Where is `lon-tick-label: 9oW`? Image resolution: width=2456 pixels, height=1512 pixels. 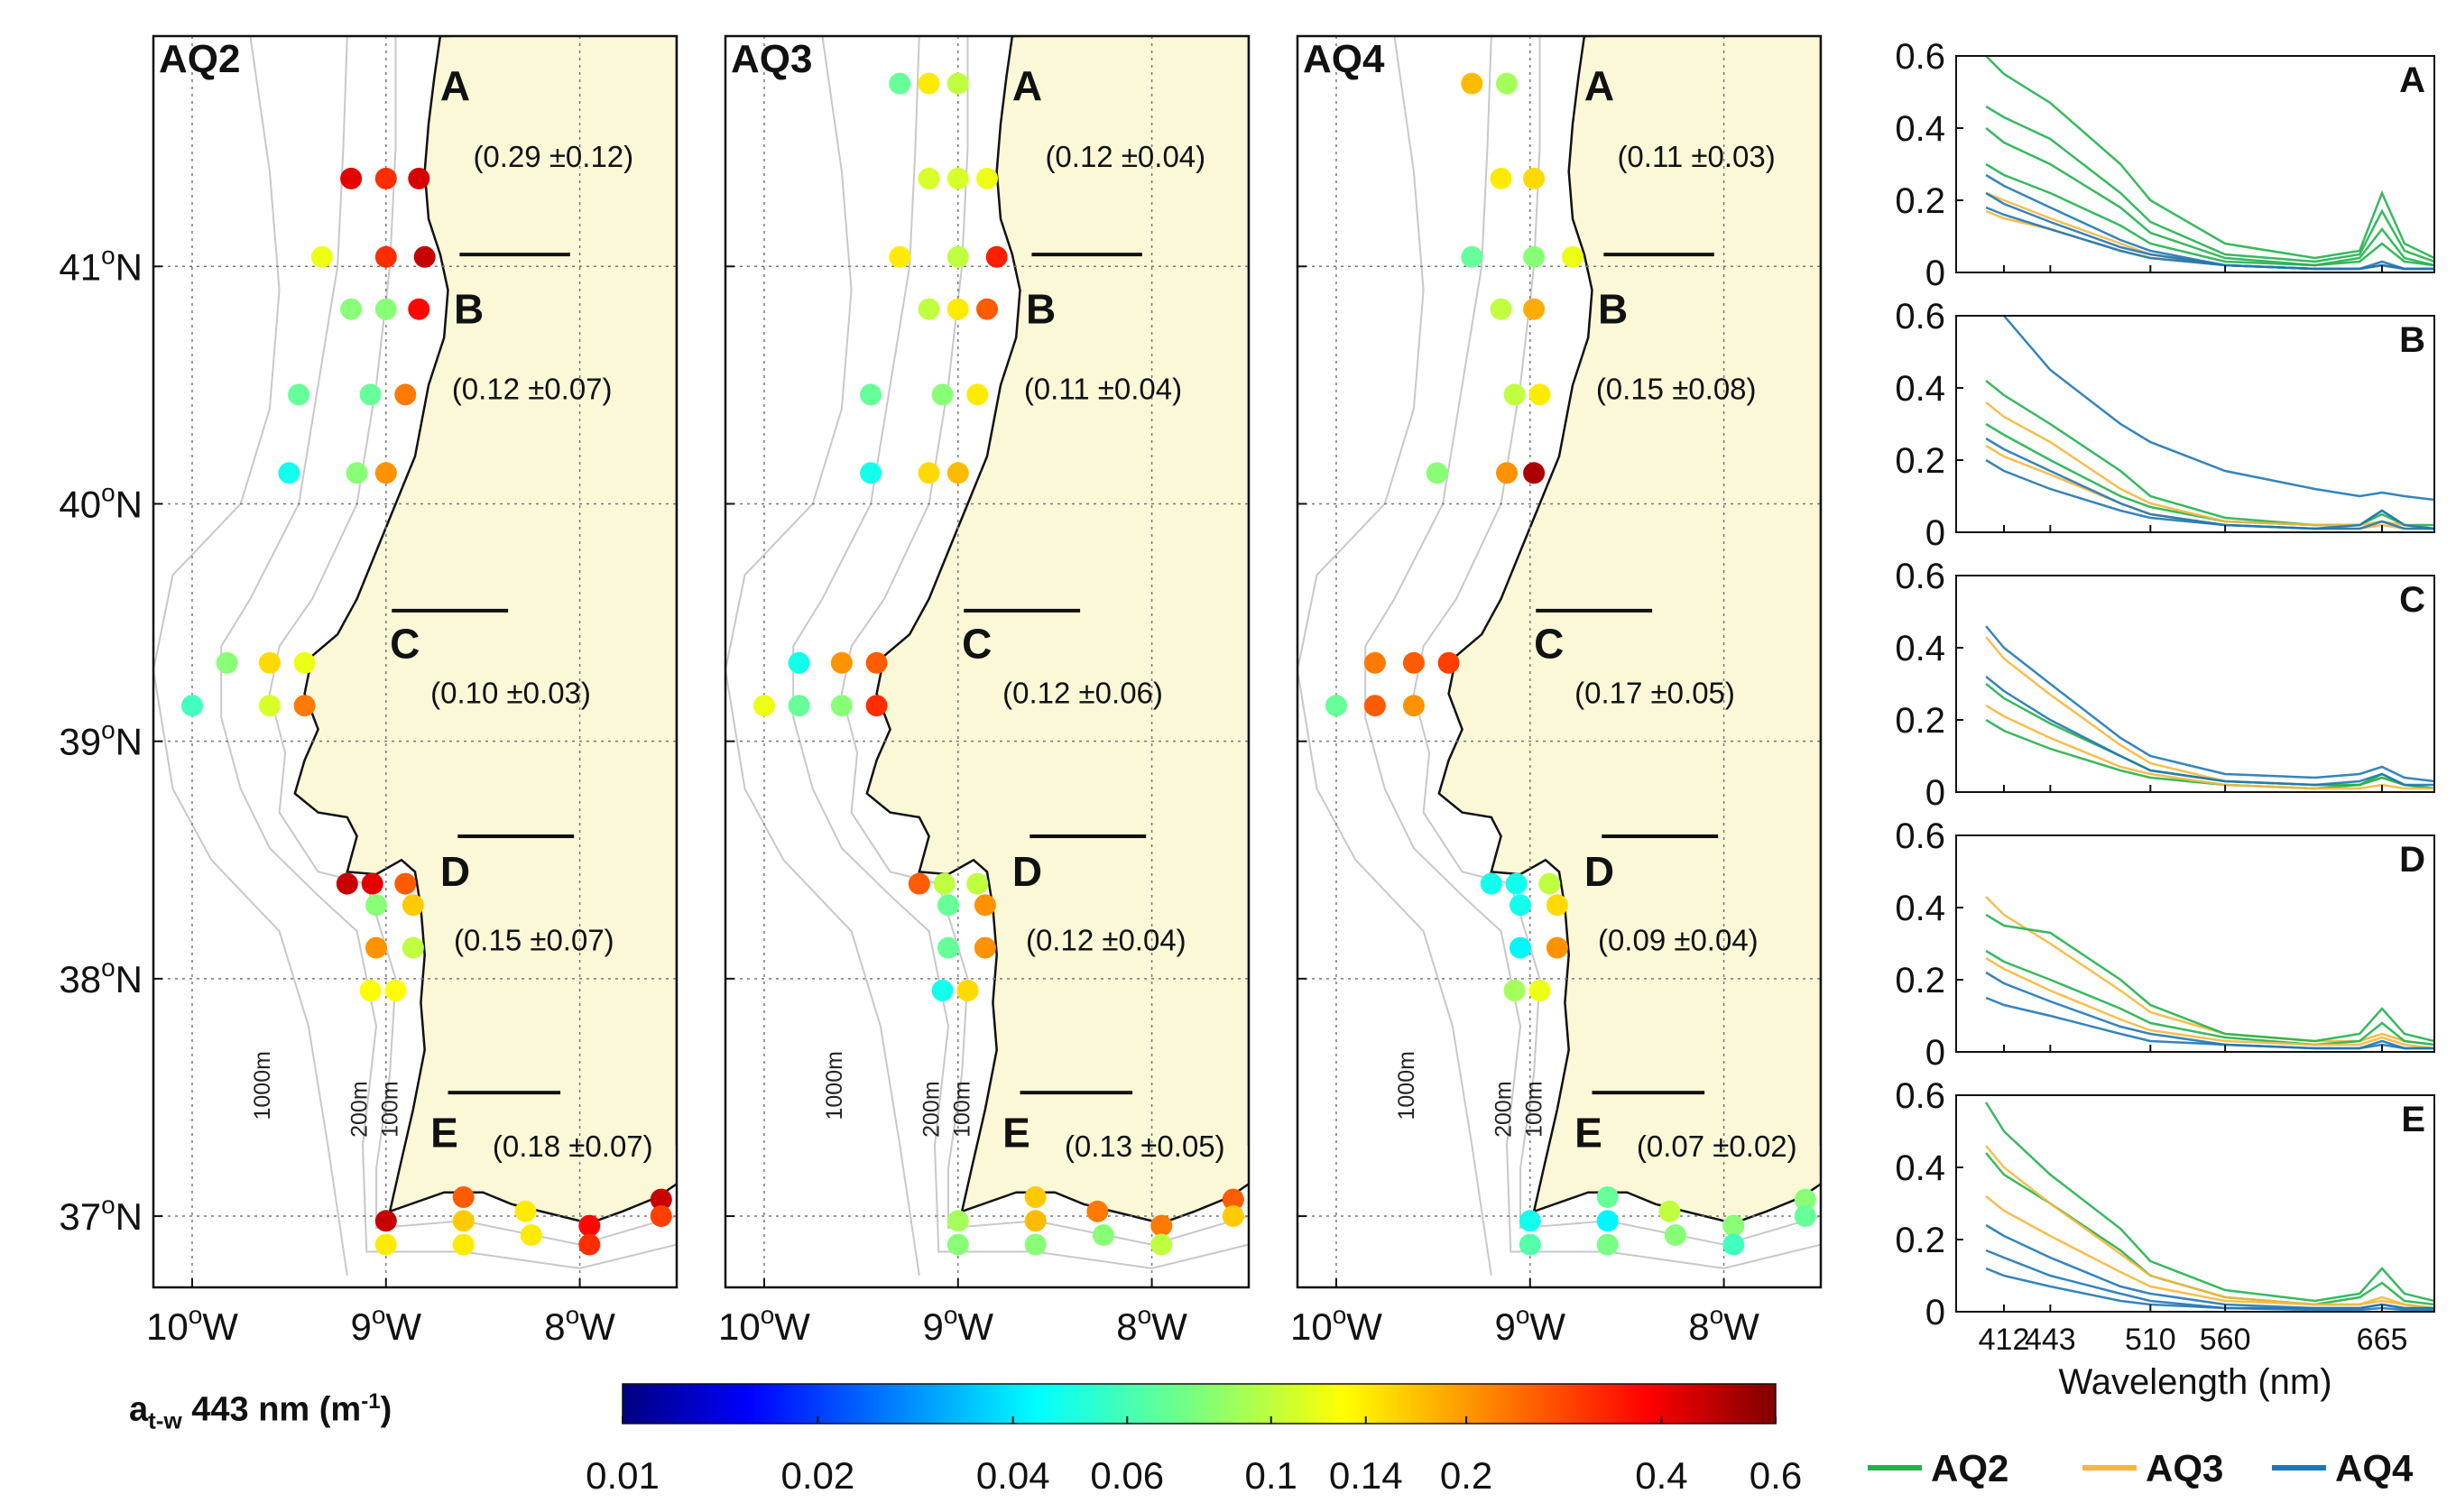
lon-tick-label: 9oW is located at coordinates (958, 1324).